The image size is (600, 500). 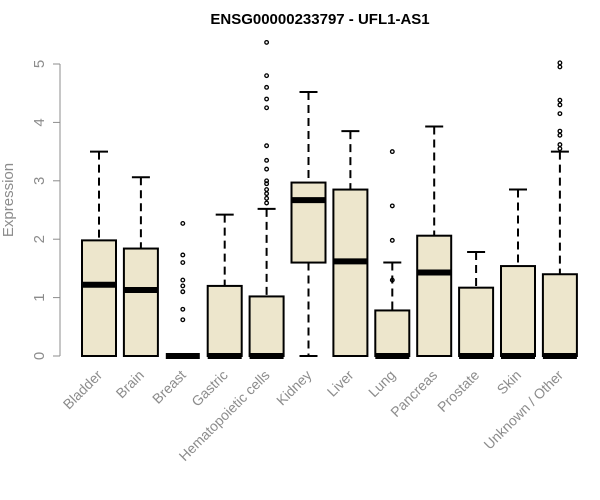 What do you see at coordinates (509, 382) in the screenshot?
I see `x-tick-label-10: Skin` at bounding box center [509, 382].